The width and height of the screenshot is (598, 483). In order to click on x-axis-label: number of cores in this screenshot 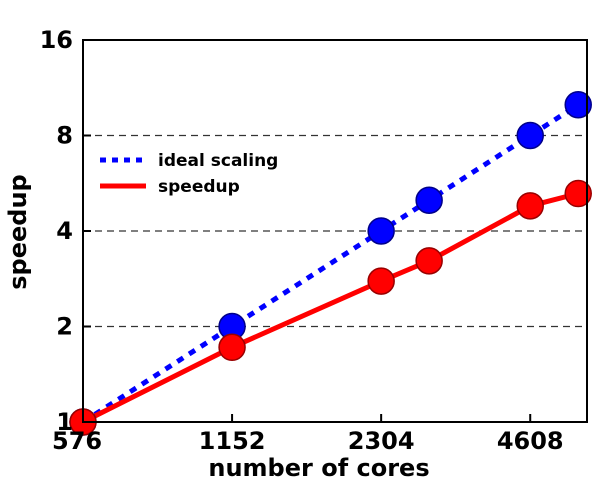, I will do `click(318, 468)`.